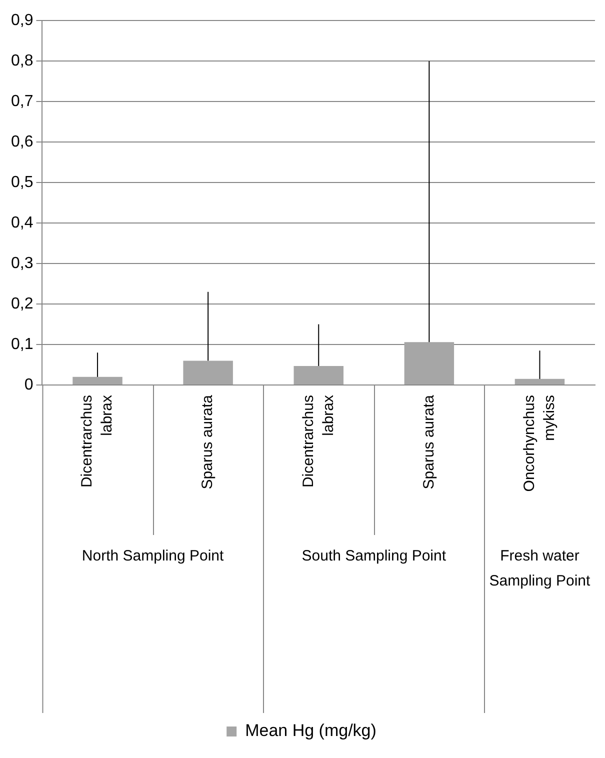  Describe the element at coordinates (310, 730) in the screenshot. I see `legend-label: Mean Hg (mg/kg)` at that location.